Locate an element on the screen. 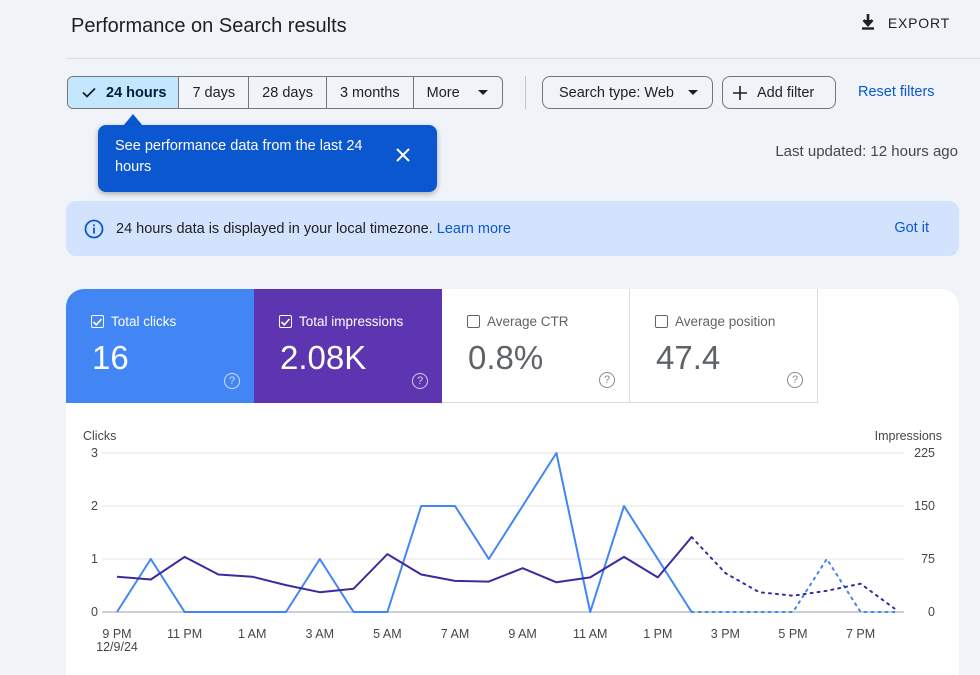  header-divider is located at coordinates (523, 58).